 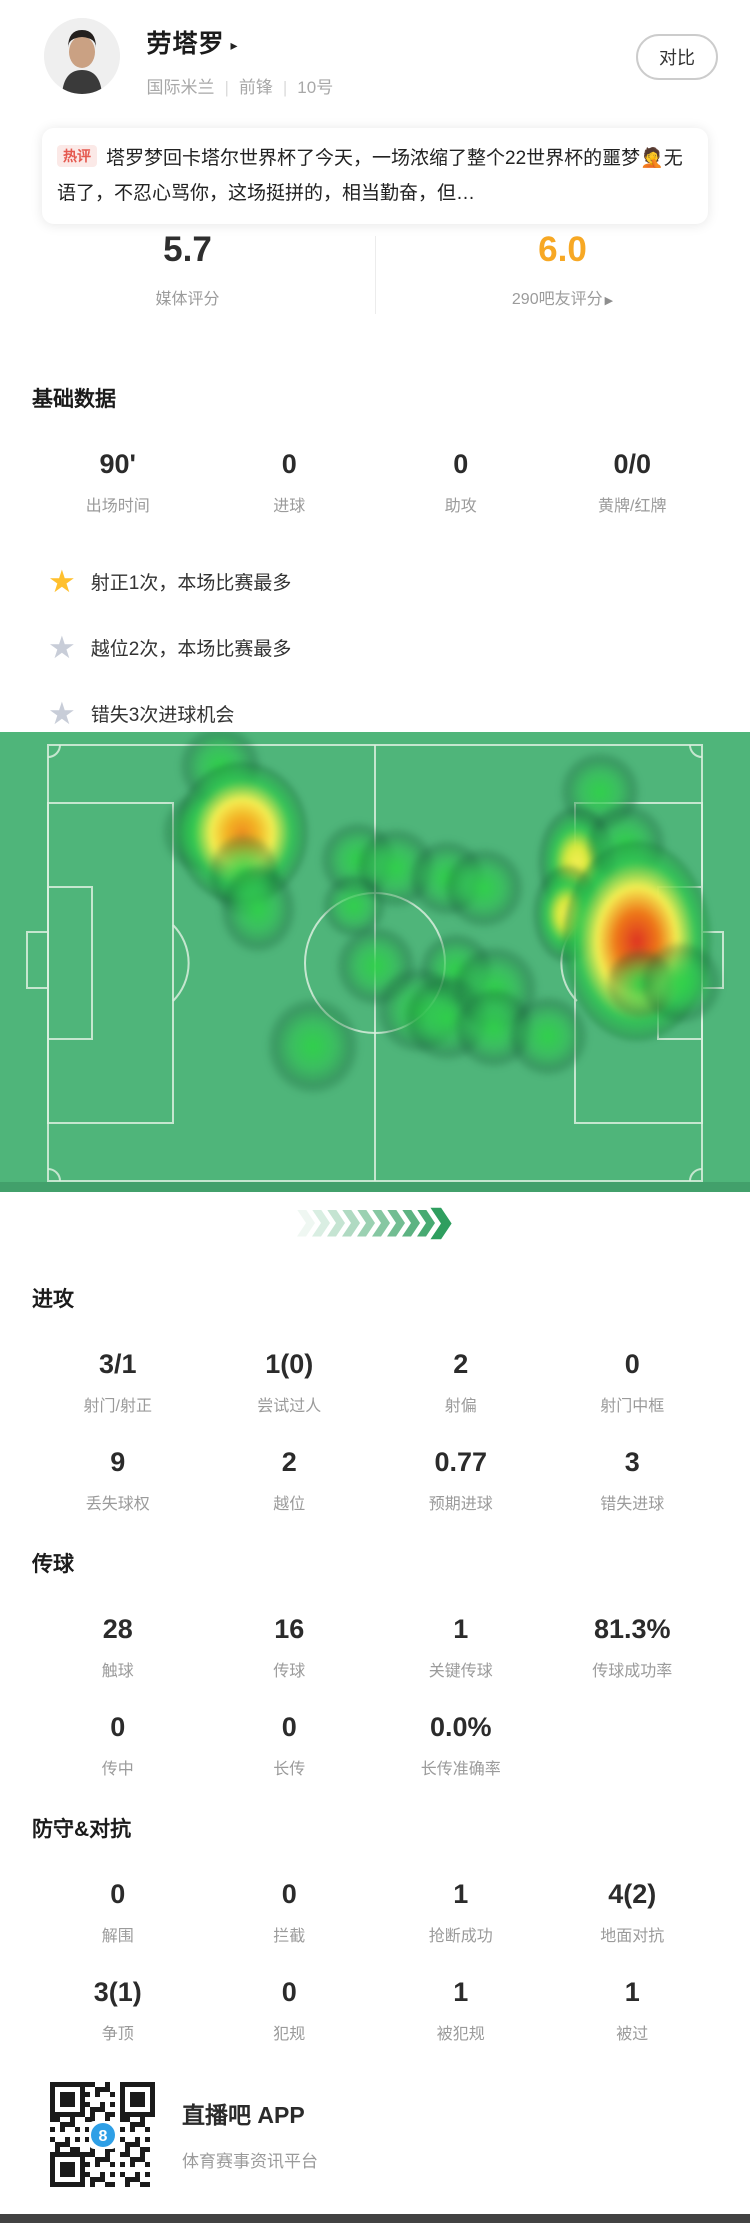 I want to click on stat-label: 黄牌/红牌, so click(x=632, y=506).